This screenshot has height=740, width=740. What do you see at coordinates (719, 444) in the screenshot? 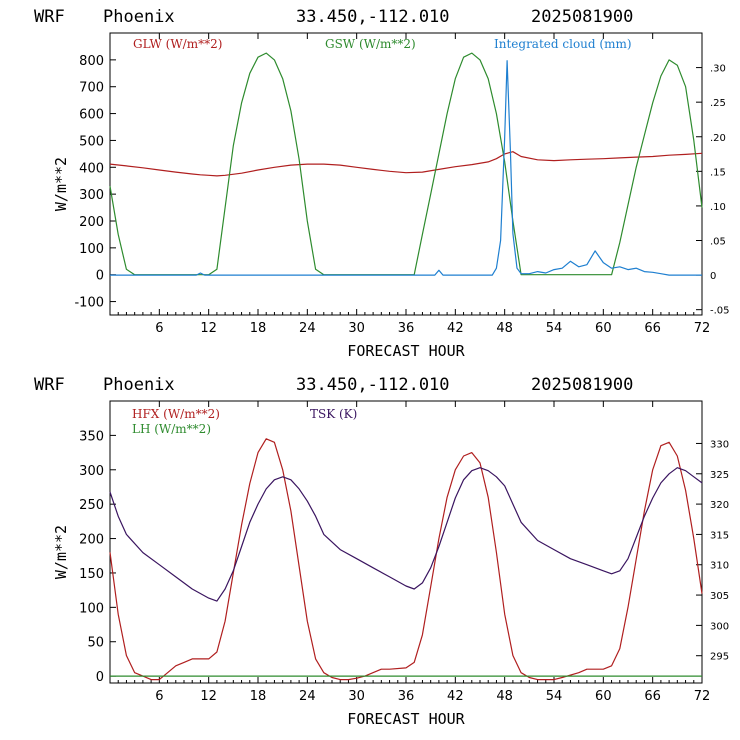
I see `y2-tick-label: 330` at bounding box center [719, 444].